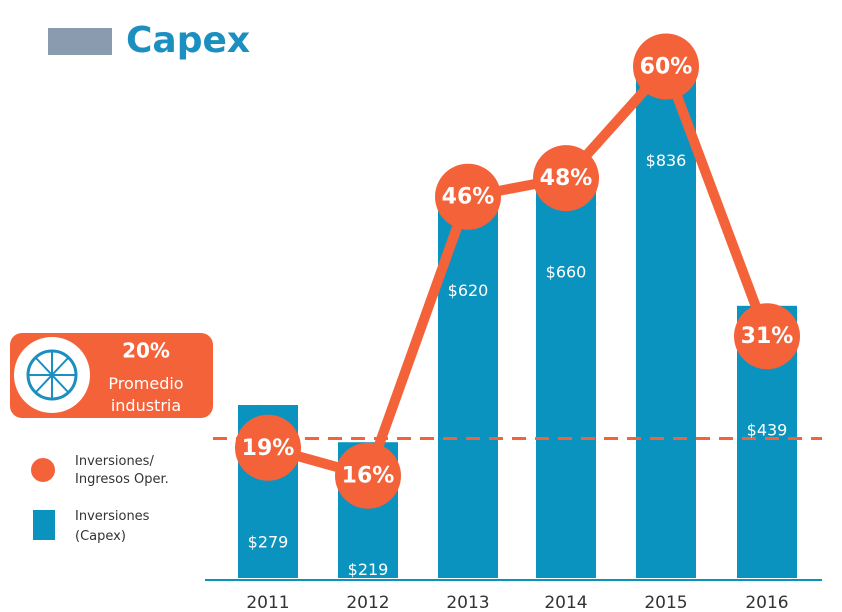 This screenshot has width=842, height=612. What do you see at coordinates (666, 160) in the screenshot?
I see `bar-value-label: $836` at bounding box center [666, 160].